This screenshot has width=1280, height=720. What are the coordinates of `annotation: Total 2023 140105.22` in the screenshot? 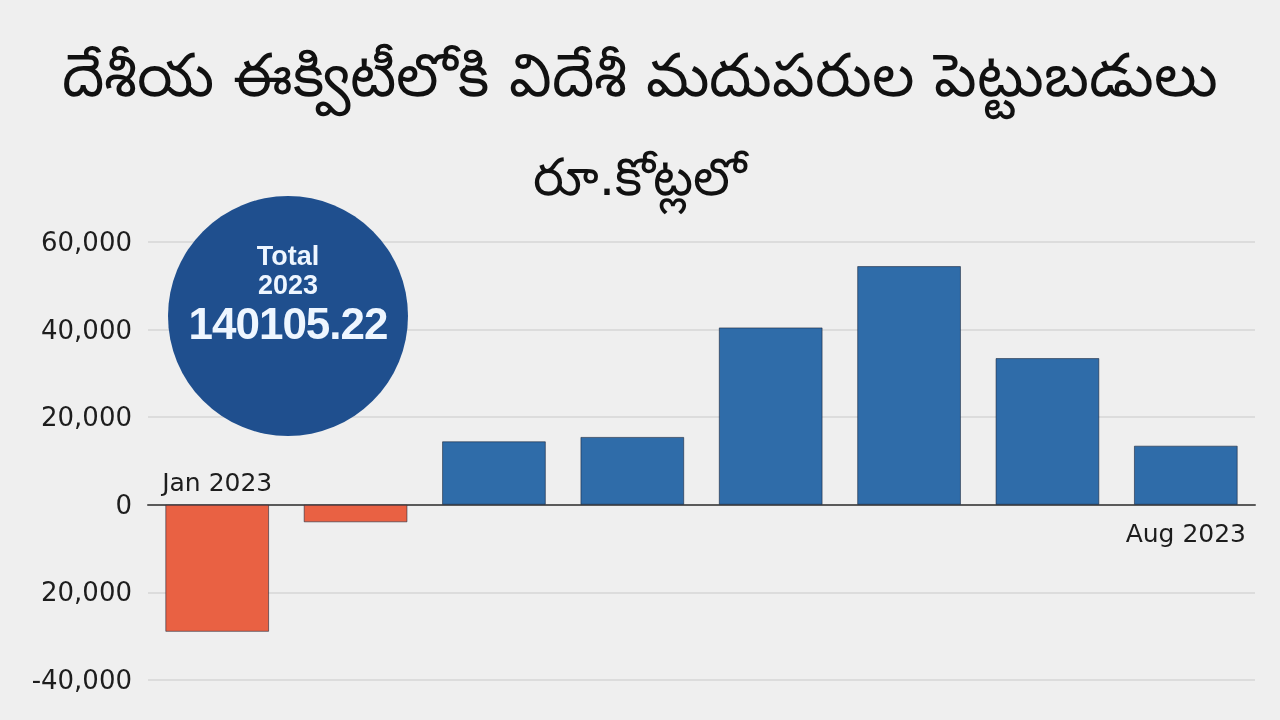 It's located at (288, 295).